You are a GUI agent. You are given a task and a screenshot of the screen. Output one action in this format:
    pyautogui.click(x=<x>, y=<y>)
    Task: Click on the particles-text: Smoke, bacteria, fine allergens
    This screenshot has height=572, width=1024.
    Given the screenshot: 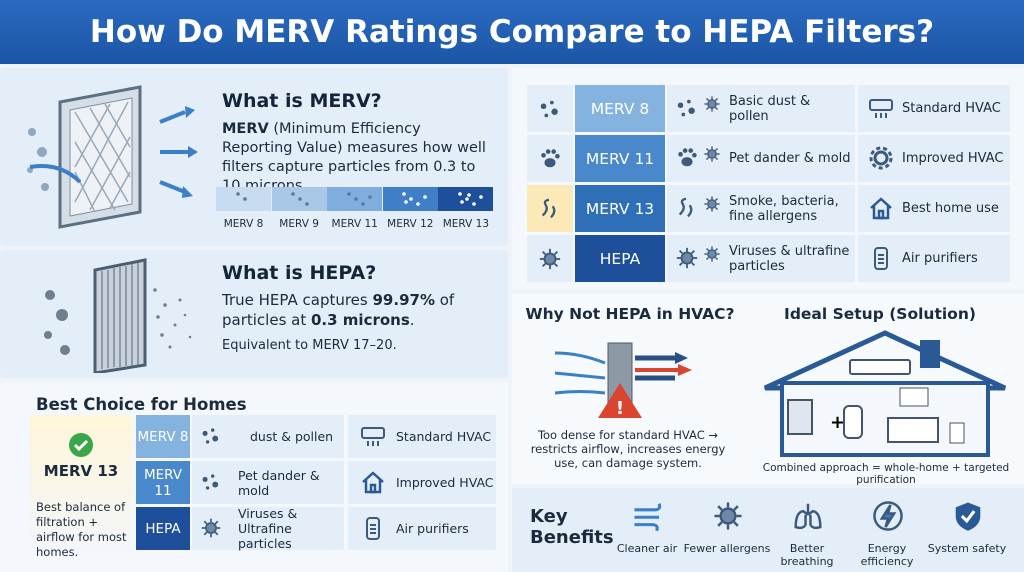 What is the action you would take?
    pyautogui.click(x=784, y=208)
    